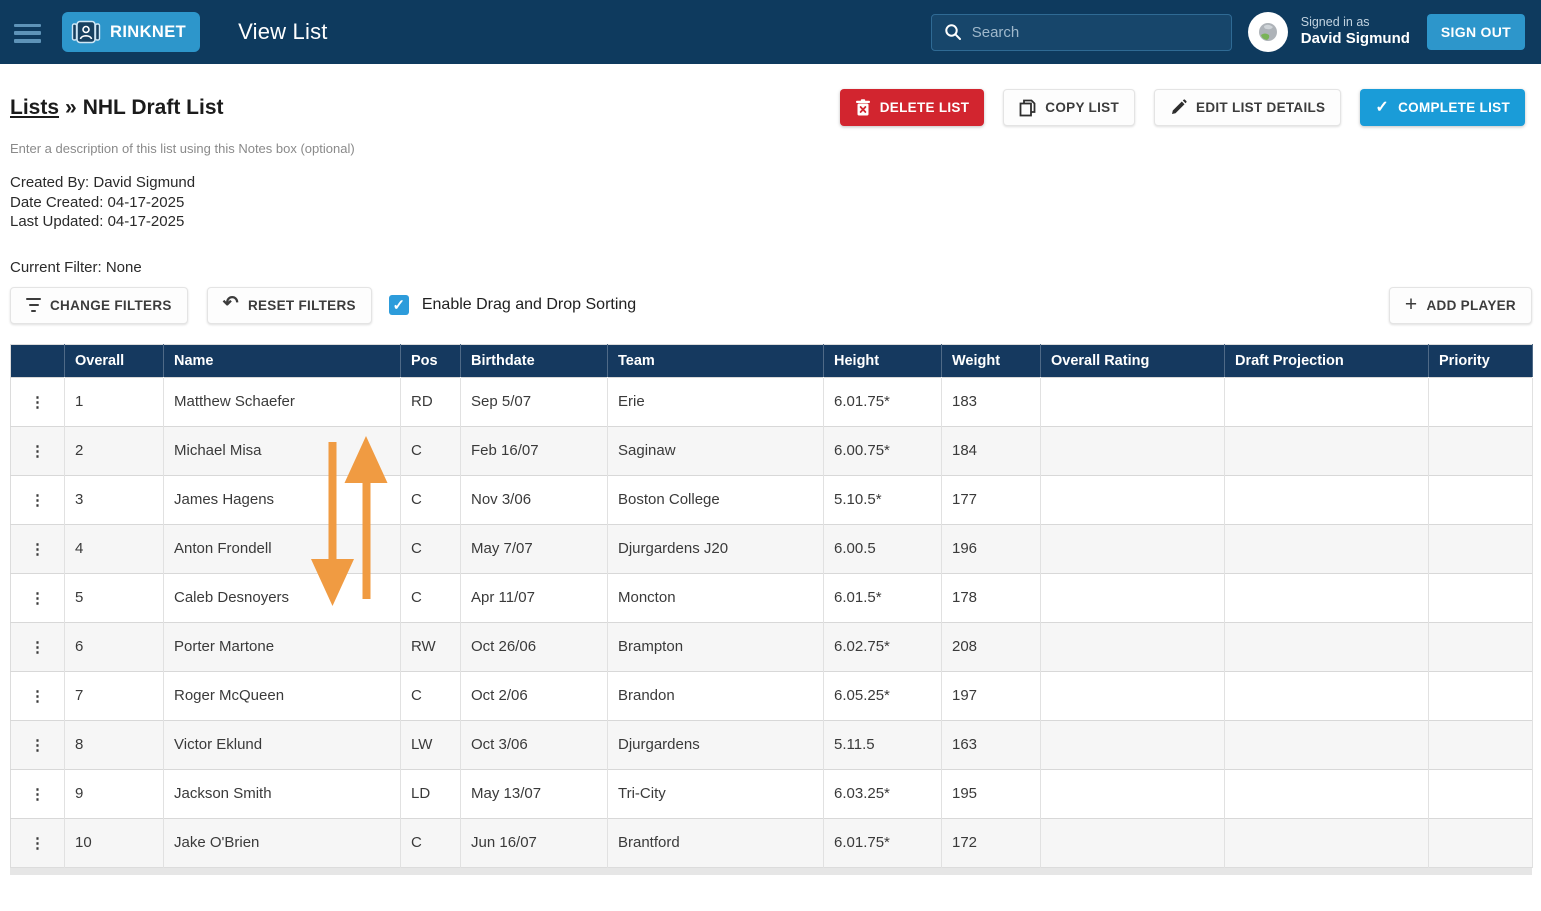  I want to click on cell-overall: 1, so click(114, 401).